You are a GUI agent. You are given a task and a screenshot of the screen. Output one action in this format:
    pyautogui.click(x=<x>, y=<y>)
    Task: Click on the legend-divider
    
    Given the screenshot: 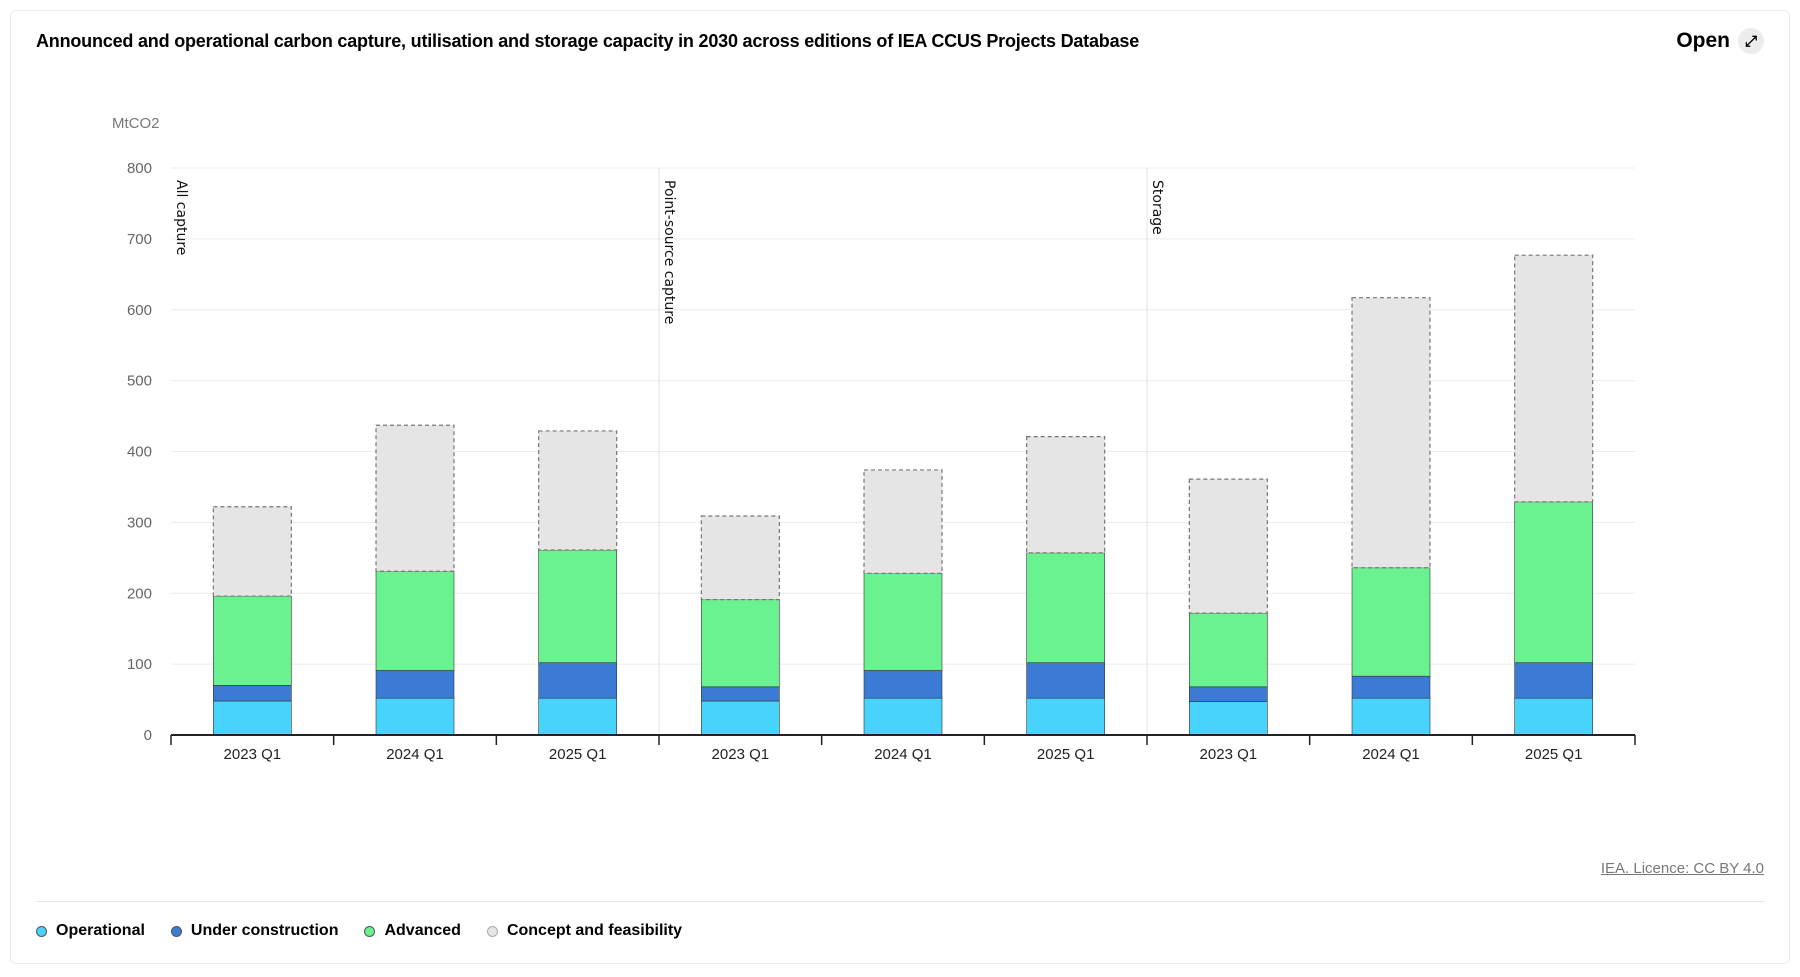 What is the action you would take?
    pyautogui.click(x=900, y=901)
    